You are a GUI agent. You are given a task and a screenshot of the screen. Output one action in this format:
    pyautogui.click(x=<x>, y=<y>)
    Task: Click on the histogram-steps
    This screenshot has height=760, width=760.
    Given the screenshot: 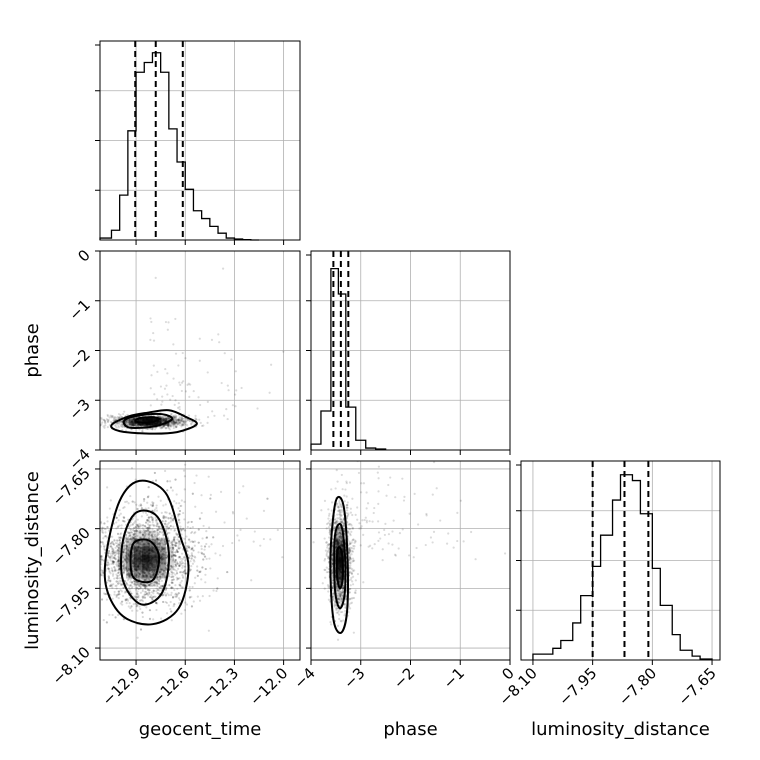 What is the action you would take?
    pyautogui.click(x=622, y=567)
    